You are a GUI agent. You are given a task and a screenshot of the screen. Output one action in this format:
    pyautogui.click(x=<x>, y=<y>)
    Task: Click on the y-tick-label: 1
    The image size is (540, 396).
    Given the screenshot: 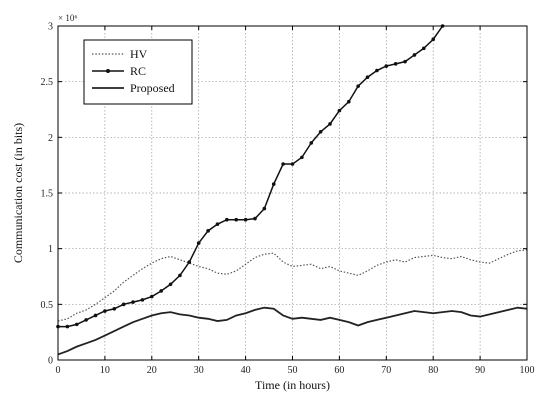 What is the action you would take?
    pyautogui.click(x=50, y=249)
    